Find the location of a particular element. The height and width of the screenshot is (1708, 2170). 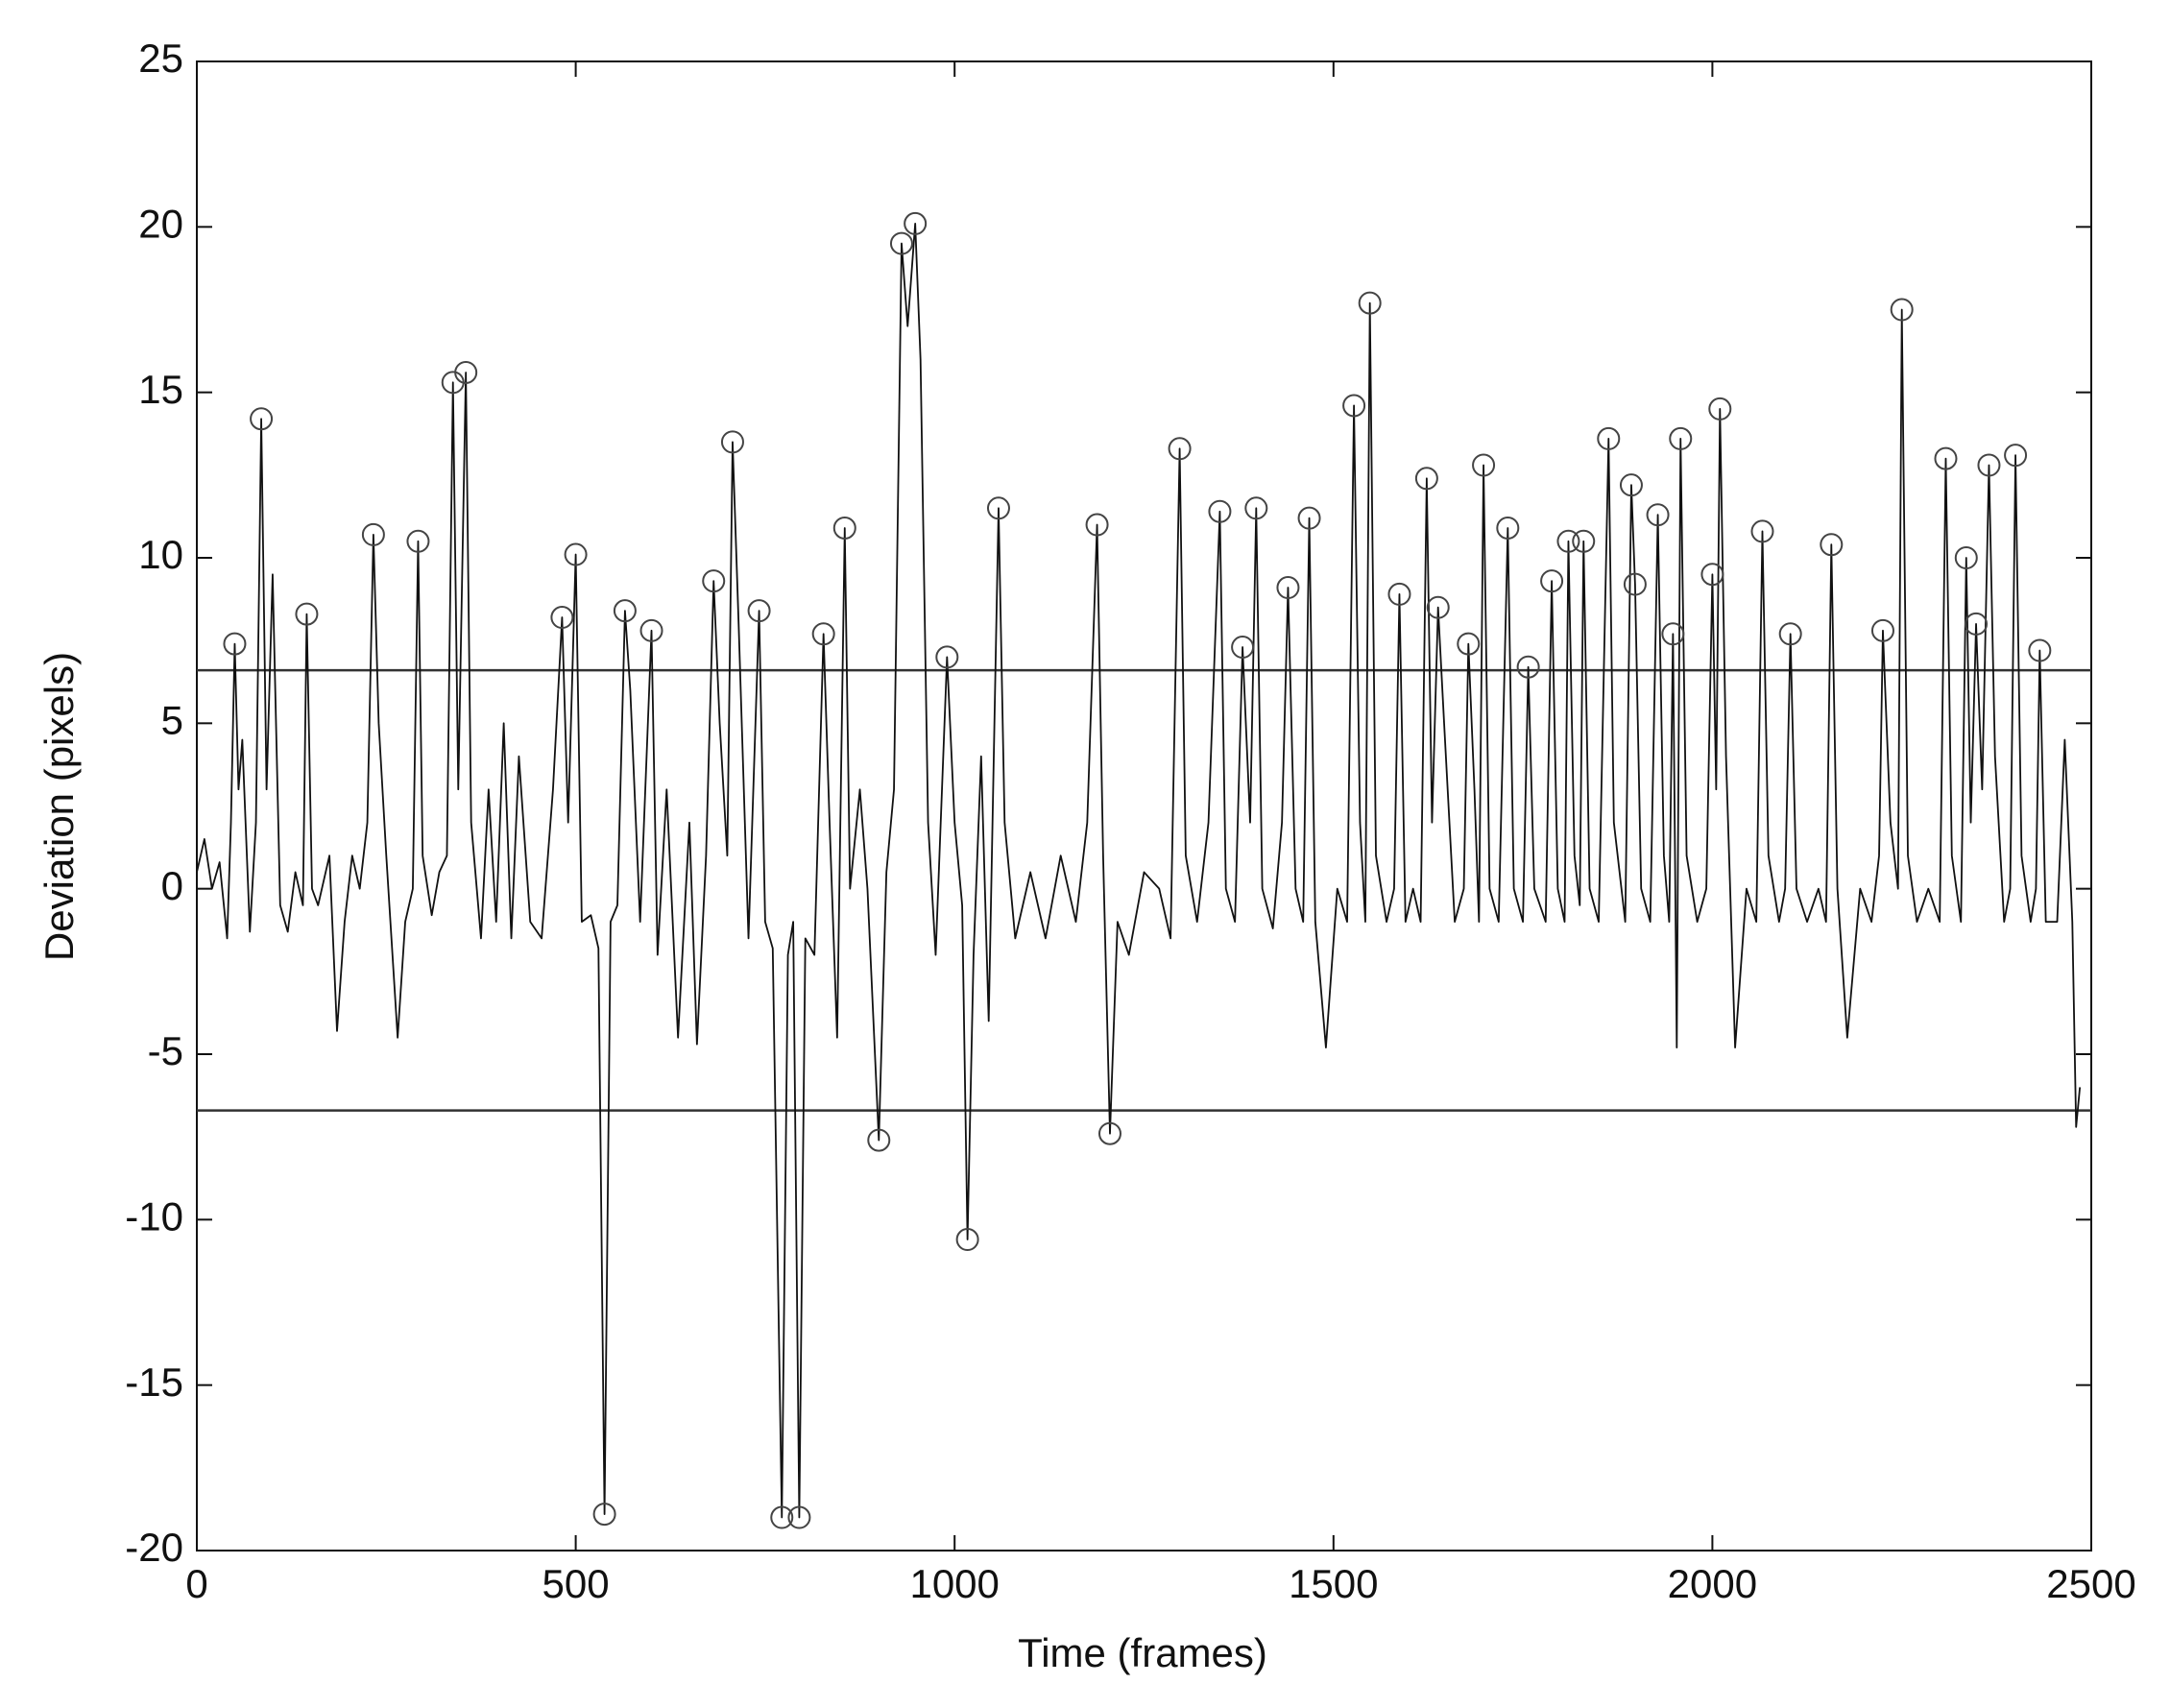

y-tick-label: -10 is located at coordinates (154, 1216).